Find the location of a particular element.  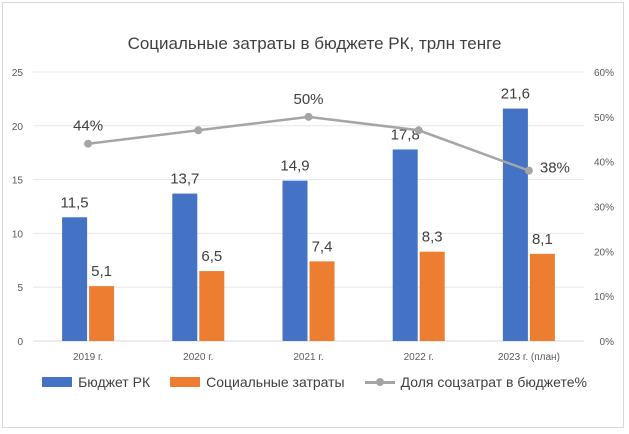

line-data-label: 50% is located at coordinates (308, 99).